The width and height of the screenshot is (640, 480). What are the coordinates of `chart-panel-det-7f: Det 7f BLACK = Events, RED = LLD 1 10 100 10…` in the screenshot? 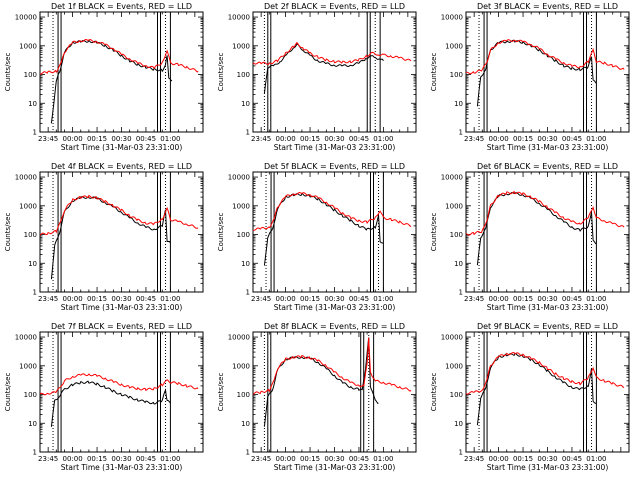 It's located at (106, 400).